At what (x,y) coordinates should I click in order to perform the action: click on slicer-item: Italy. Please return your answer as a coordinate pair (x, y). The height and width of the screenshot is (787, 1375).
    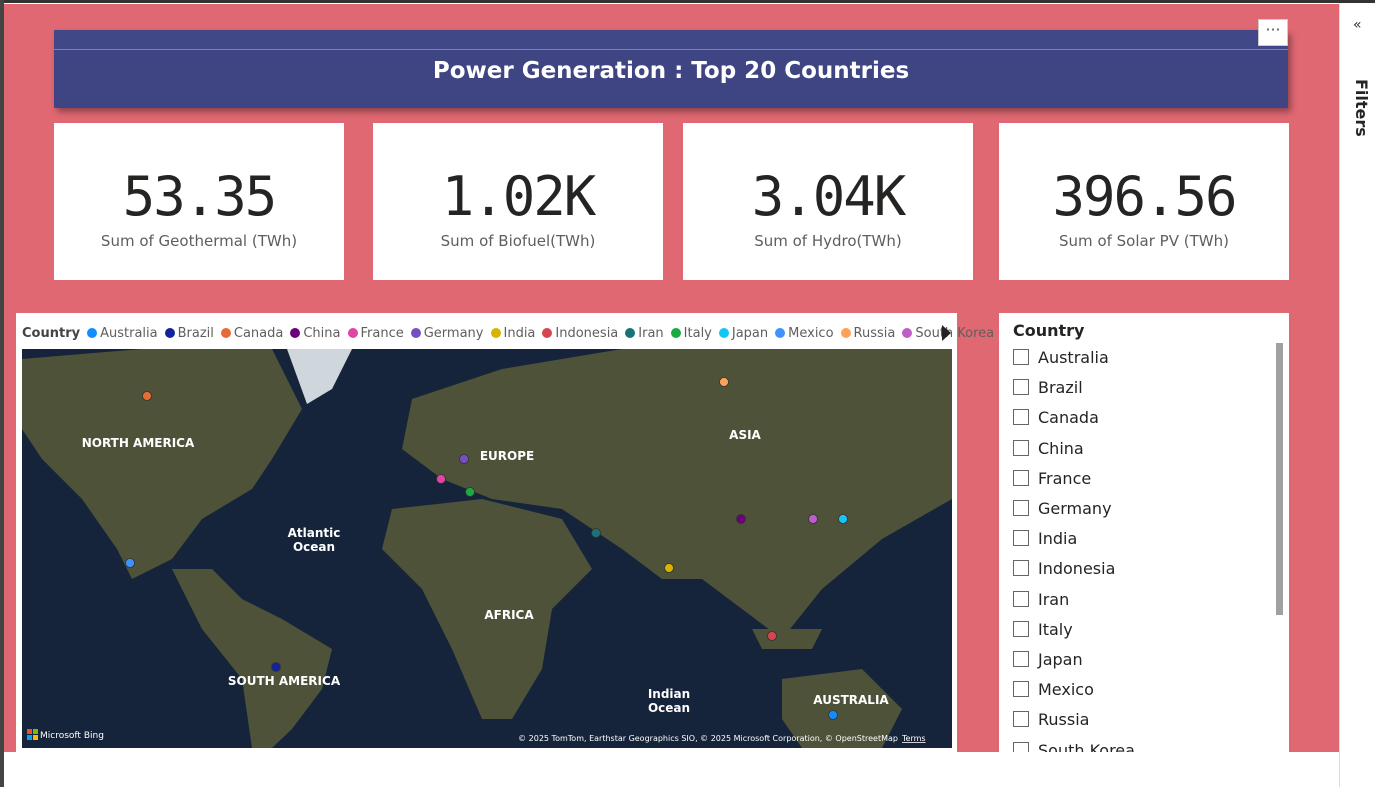
    Looking at the image, I should click on (1043, 630).